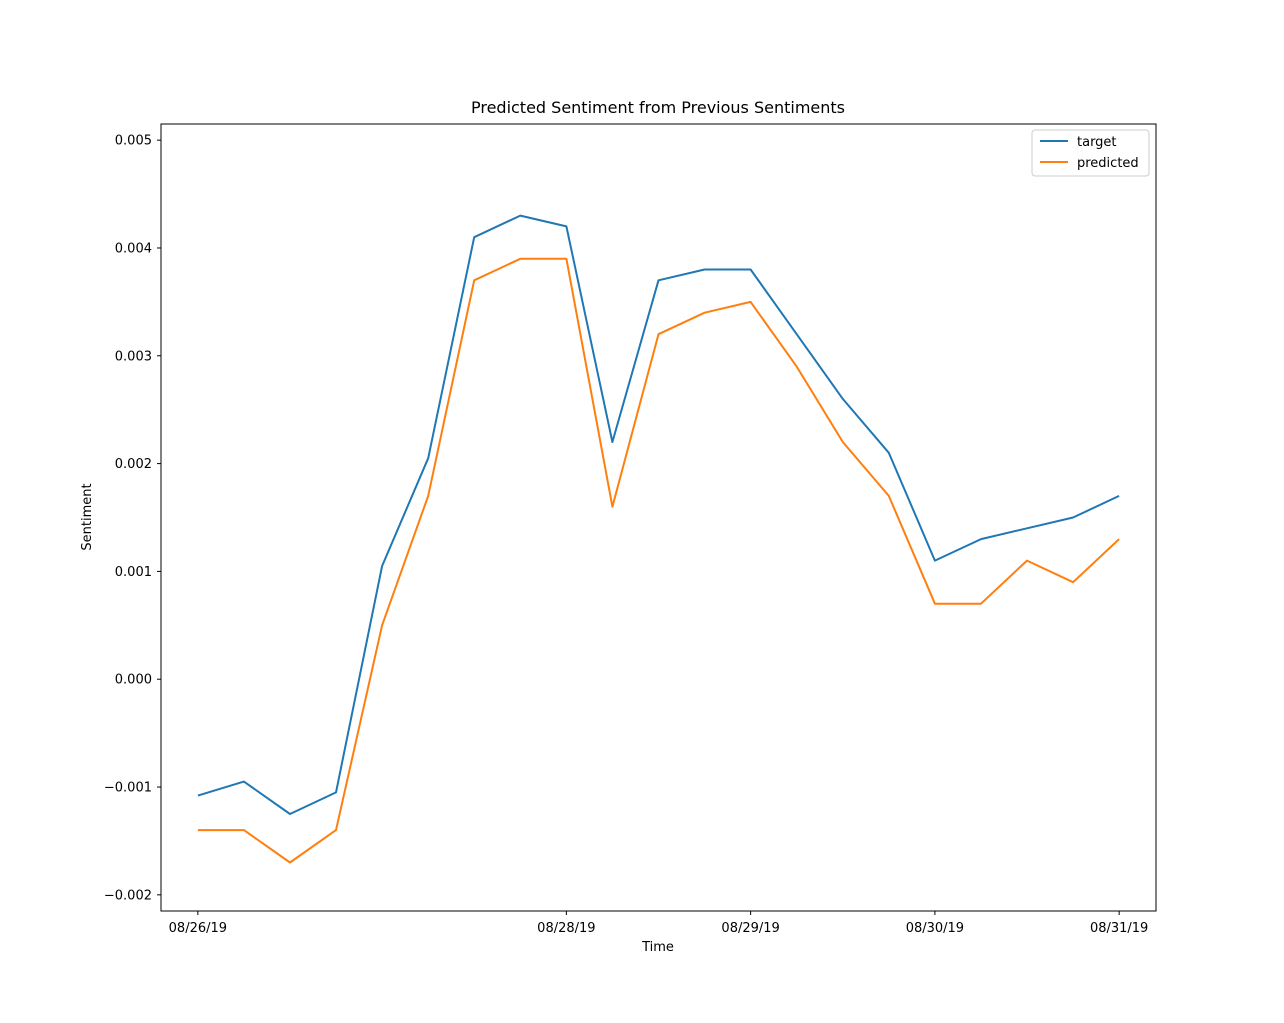 This screenshot has width=1284, height=1023. I want to click on y-tick-label: −0.001, so click(128, 788).